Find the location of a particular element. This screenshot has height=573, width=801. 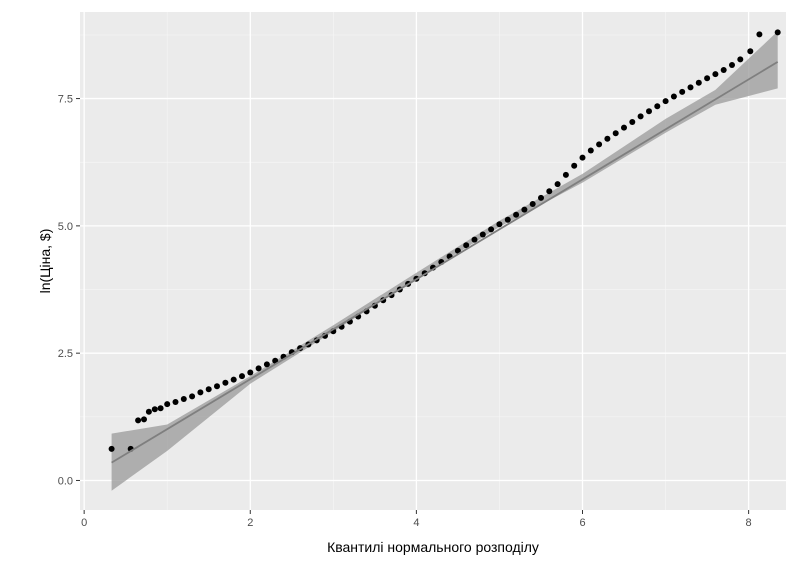

y-tick-label: 2.5 is located at coordinates (65, 354).